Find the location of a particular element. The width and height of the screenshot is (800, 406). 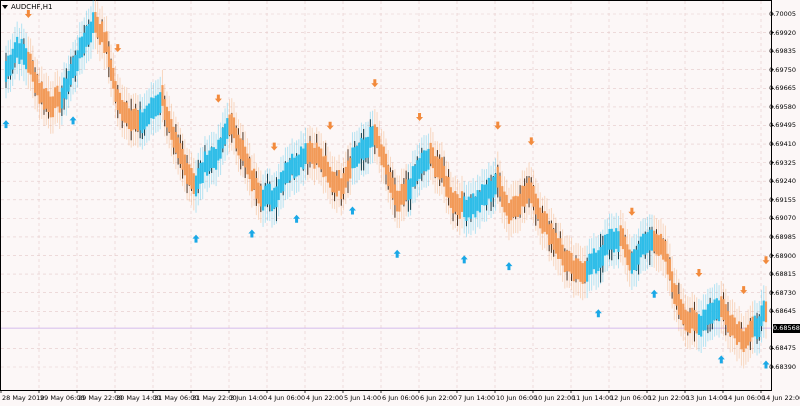

time-tick-label: 6 Jun 22:00 is located at coordinates (439, 398).